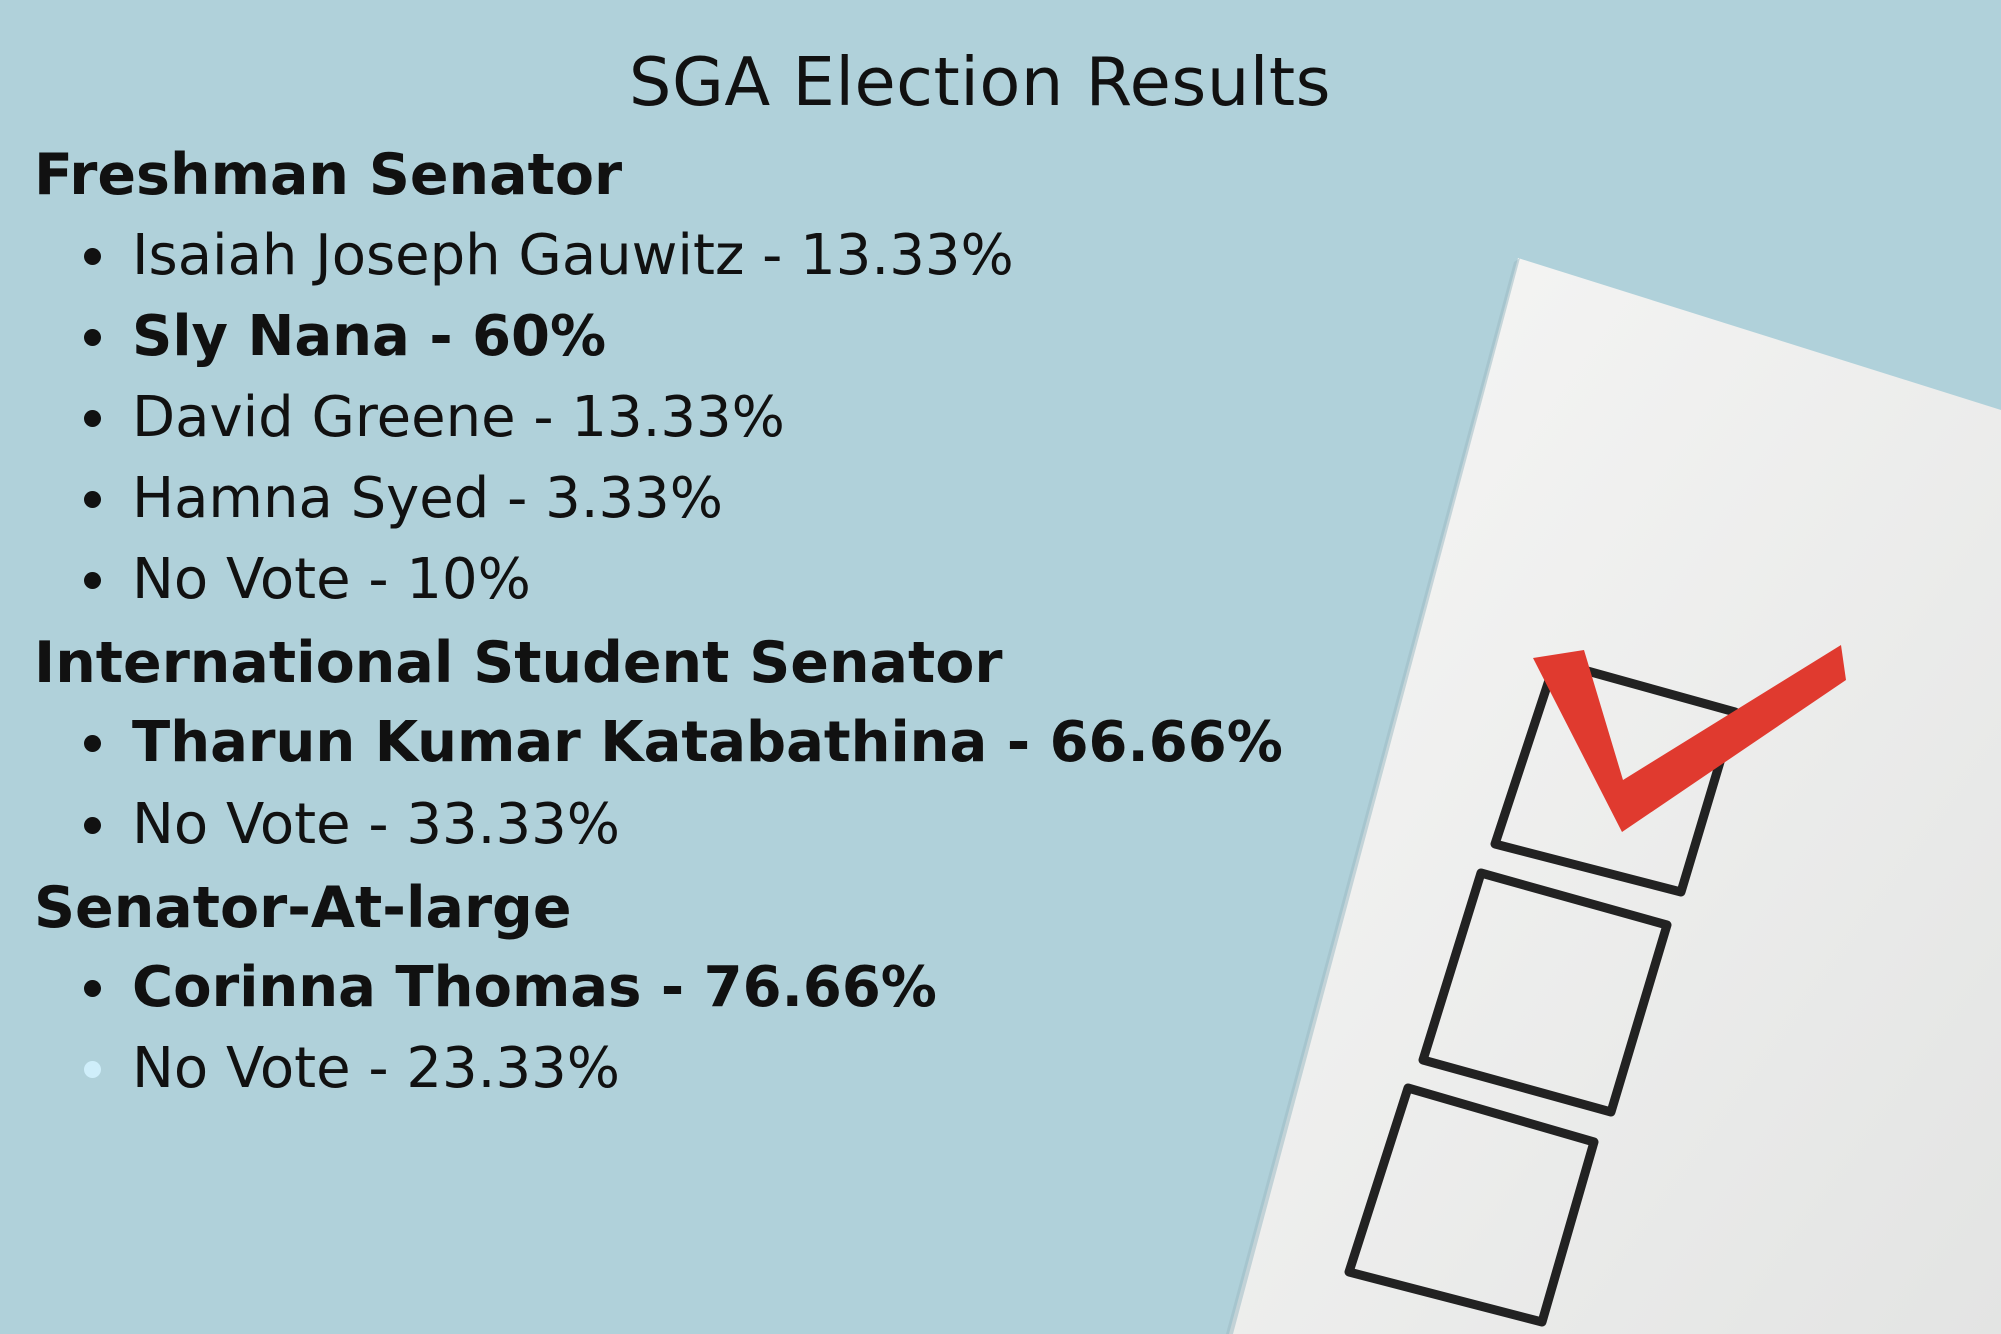  What do you see at coordinates (980, 82) in the screenshot?
I see `page-title: SGA Election Results` at bounding box center [980, 82].